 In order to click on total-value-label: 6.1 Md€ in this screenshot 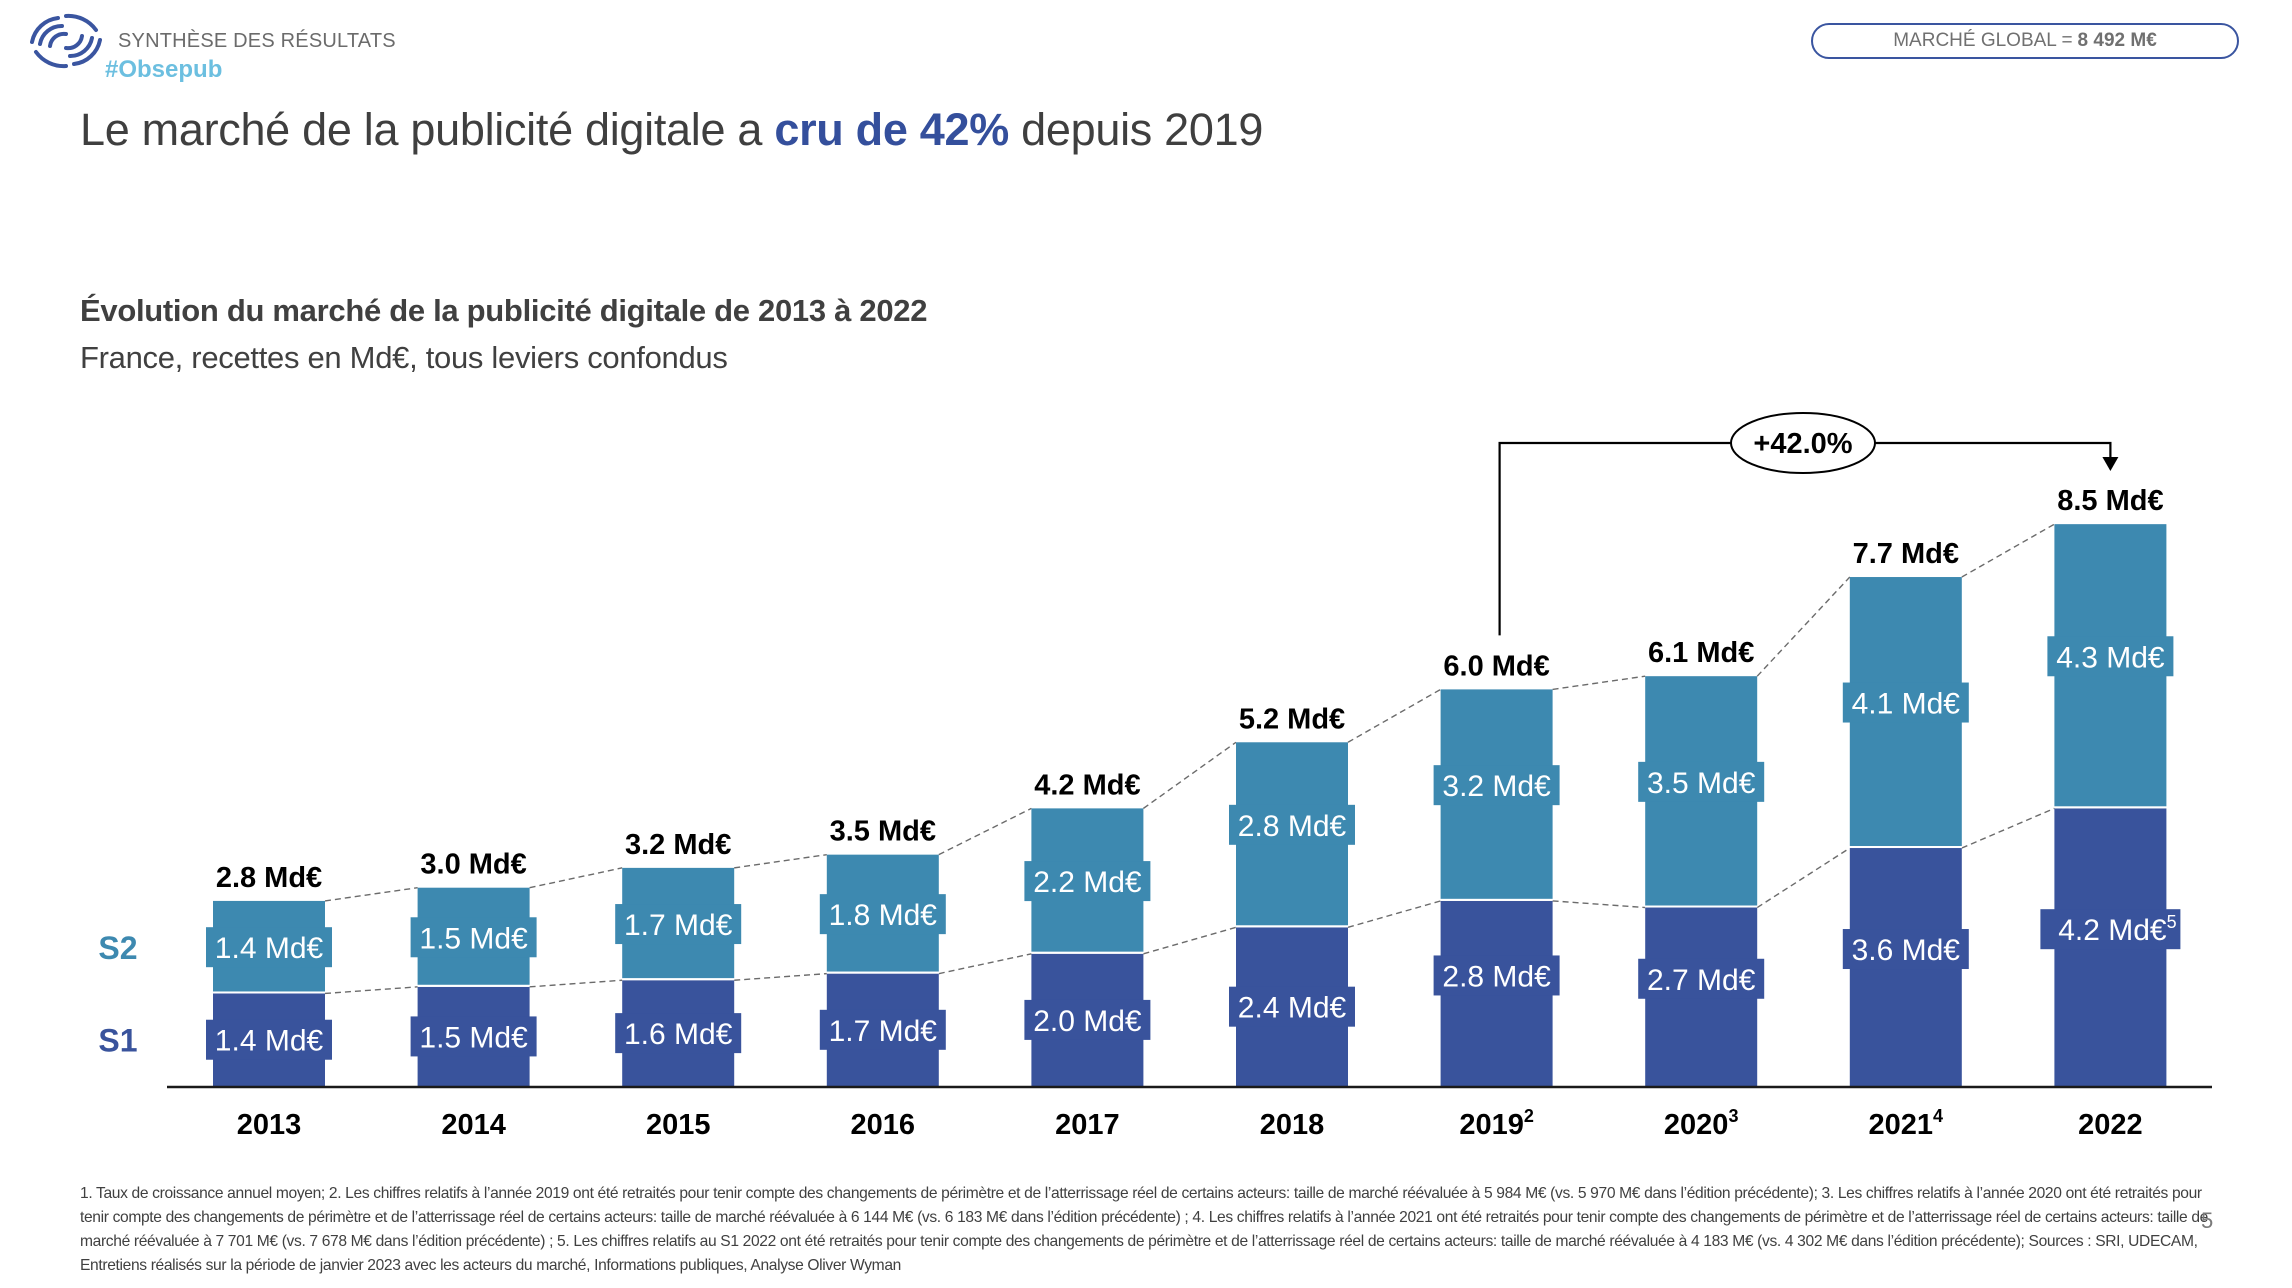, I will do `click(1701, 653)`.